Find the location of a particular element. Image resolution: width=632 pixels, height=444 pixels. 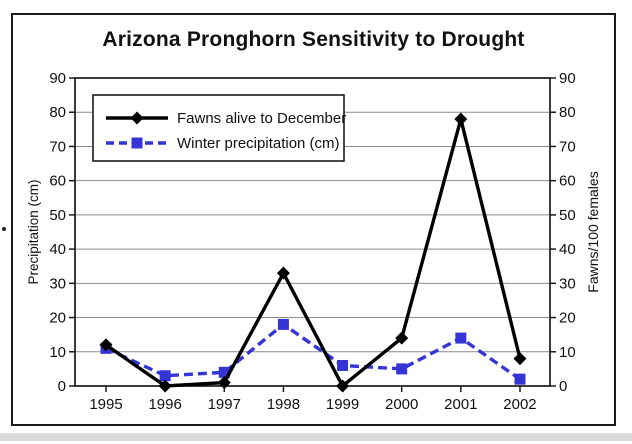

left-tick-label: 50 is located at coordinates (57, 215).